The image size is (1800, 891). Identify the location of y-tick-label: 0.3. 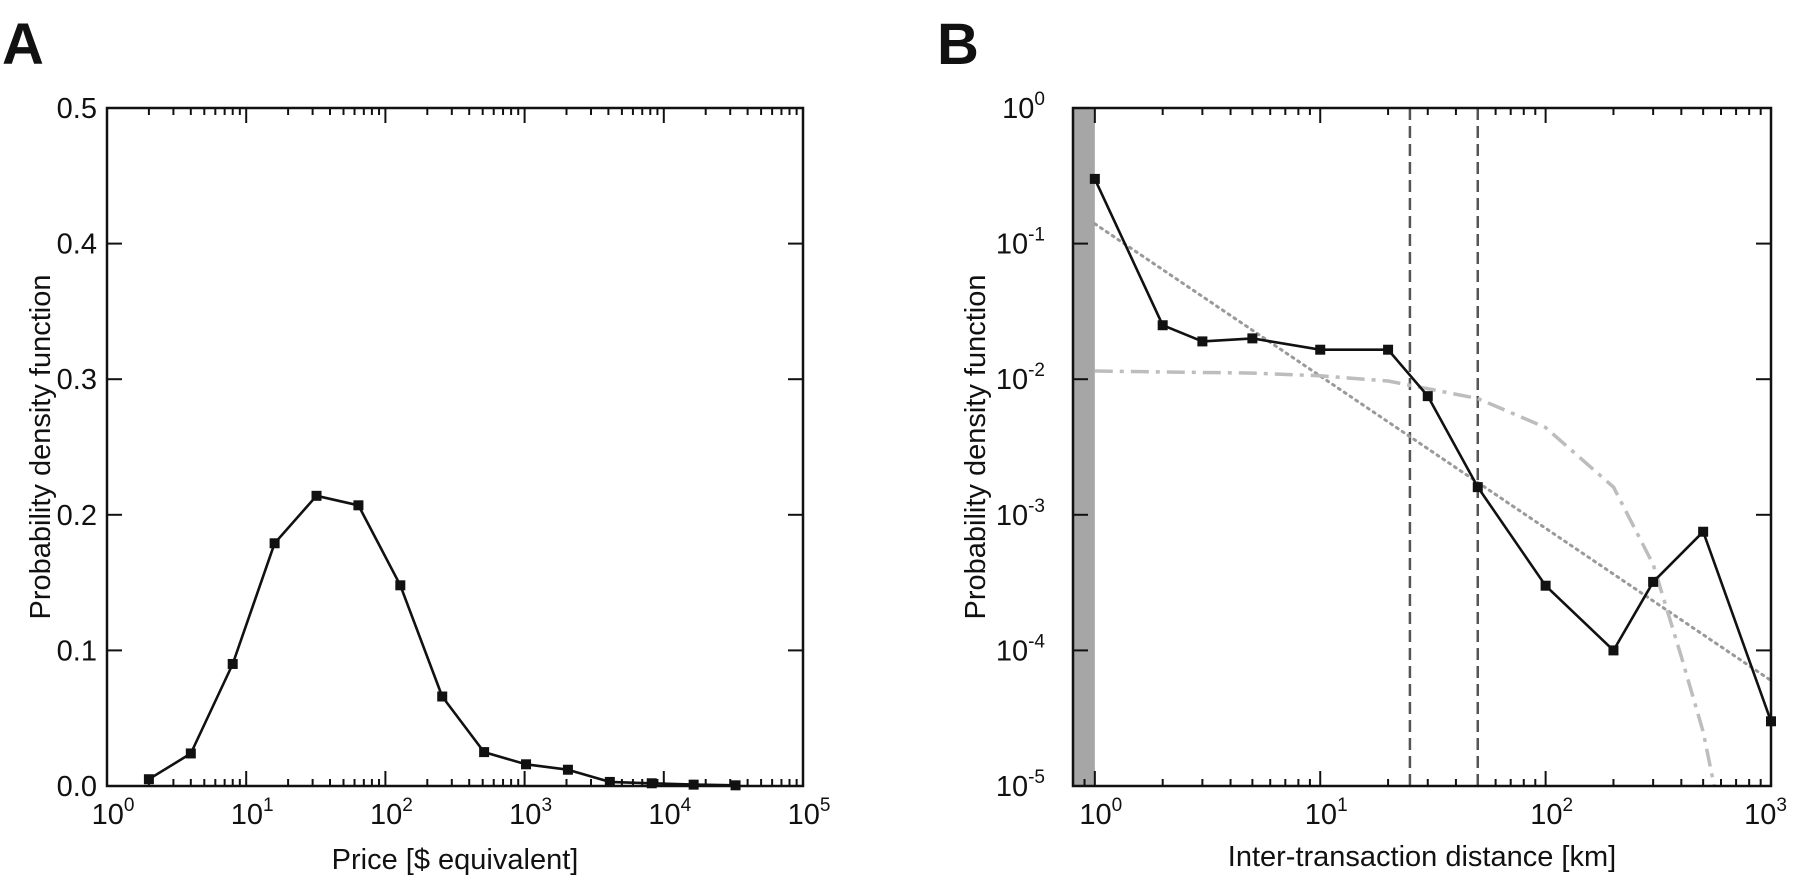
(77, 380).